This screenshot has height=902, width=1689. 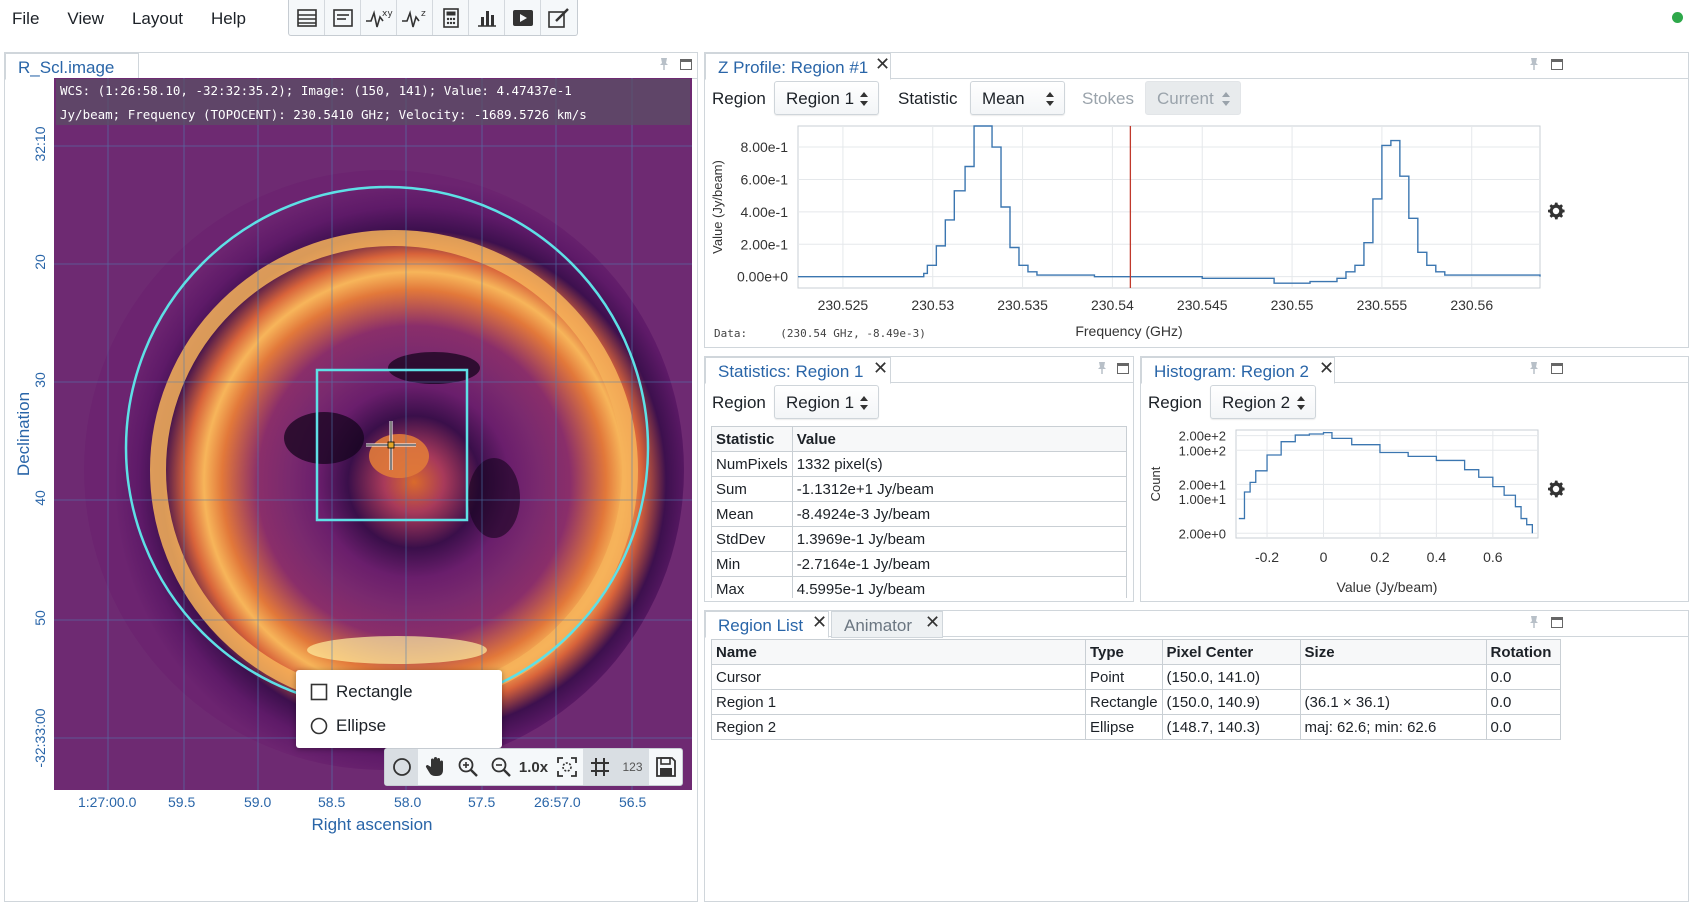 I want to click on dec-tick: 30, so click(x=40, y=380).